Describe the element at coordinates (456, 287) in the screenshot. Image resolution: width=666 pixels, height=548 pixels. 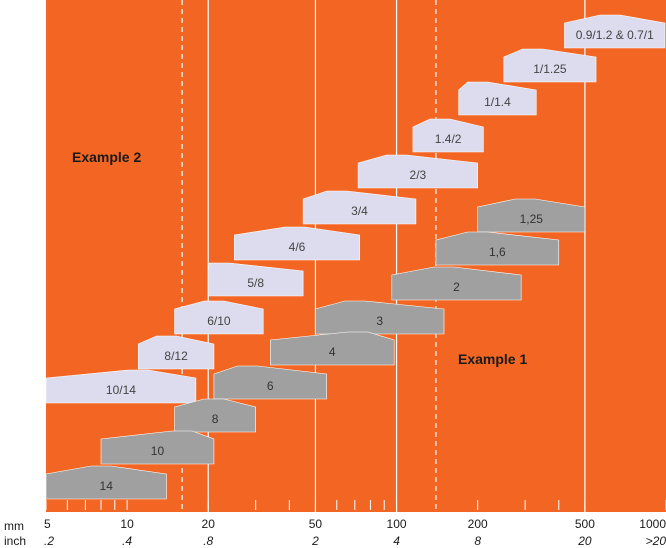
I see `range-label: 2` at that location.